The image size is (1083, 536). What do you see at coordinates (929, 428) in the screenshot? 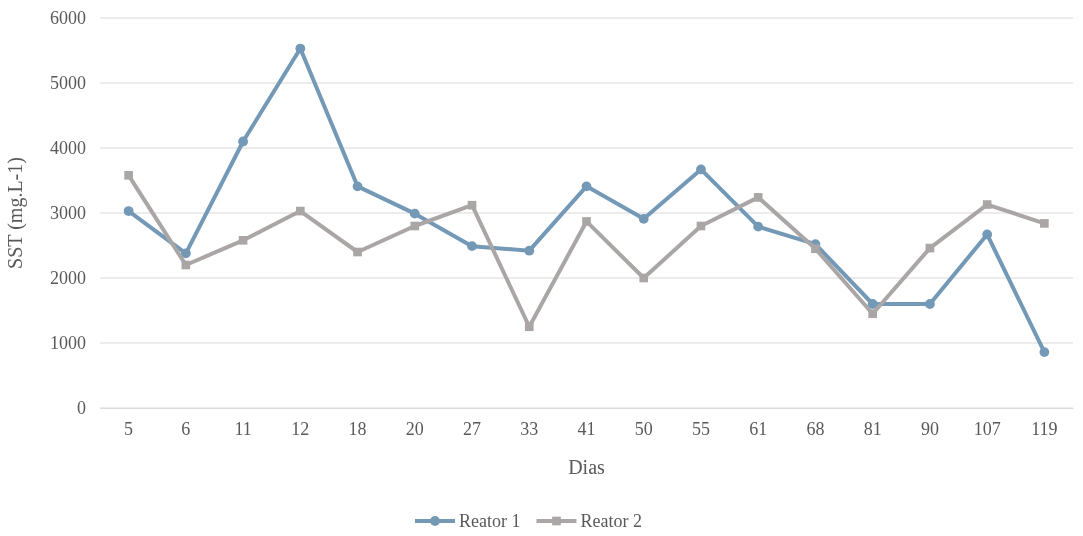
I see `x-tick-label: 90` at bounding box center [929, 428].